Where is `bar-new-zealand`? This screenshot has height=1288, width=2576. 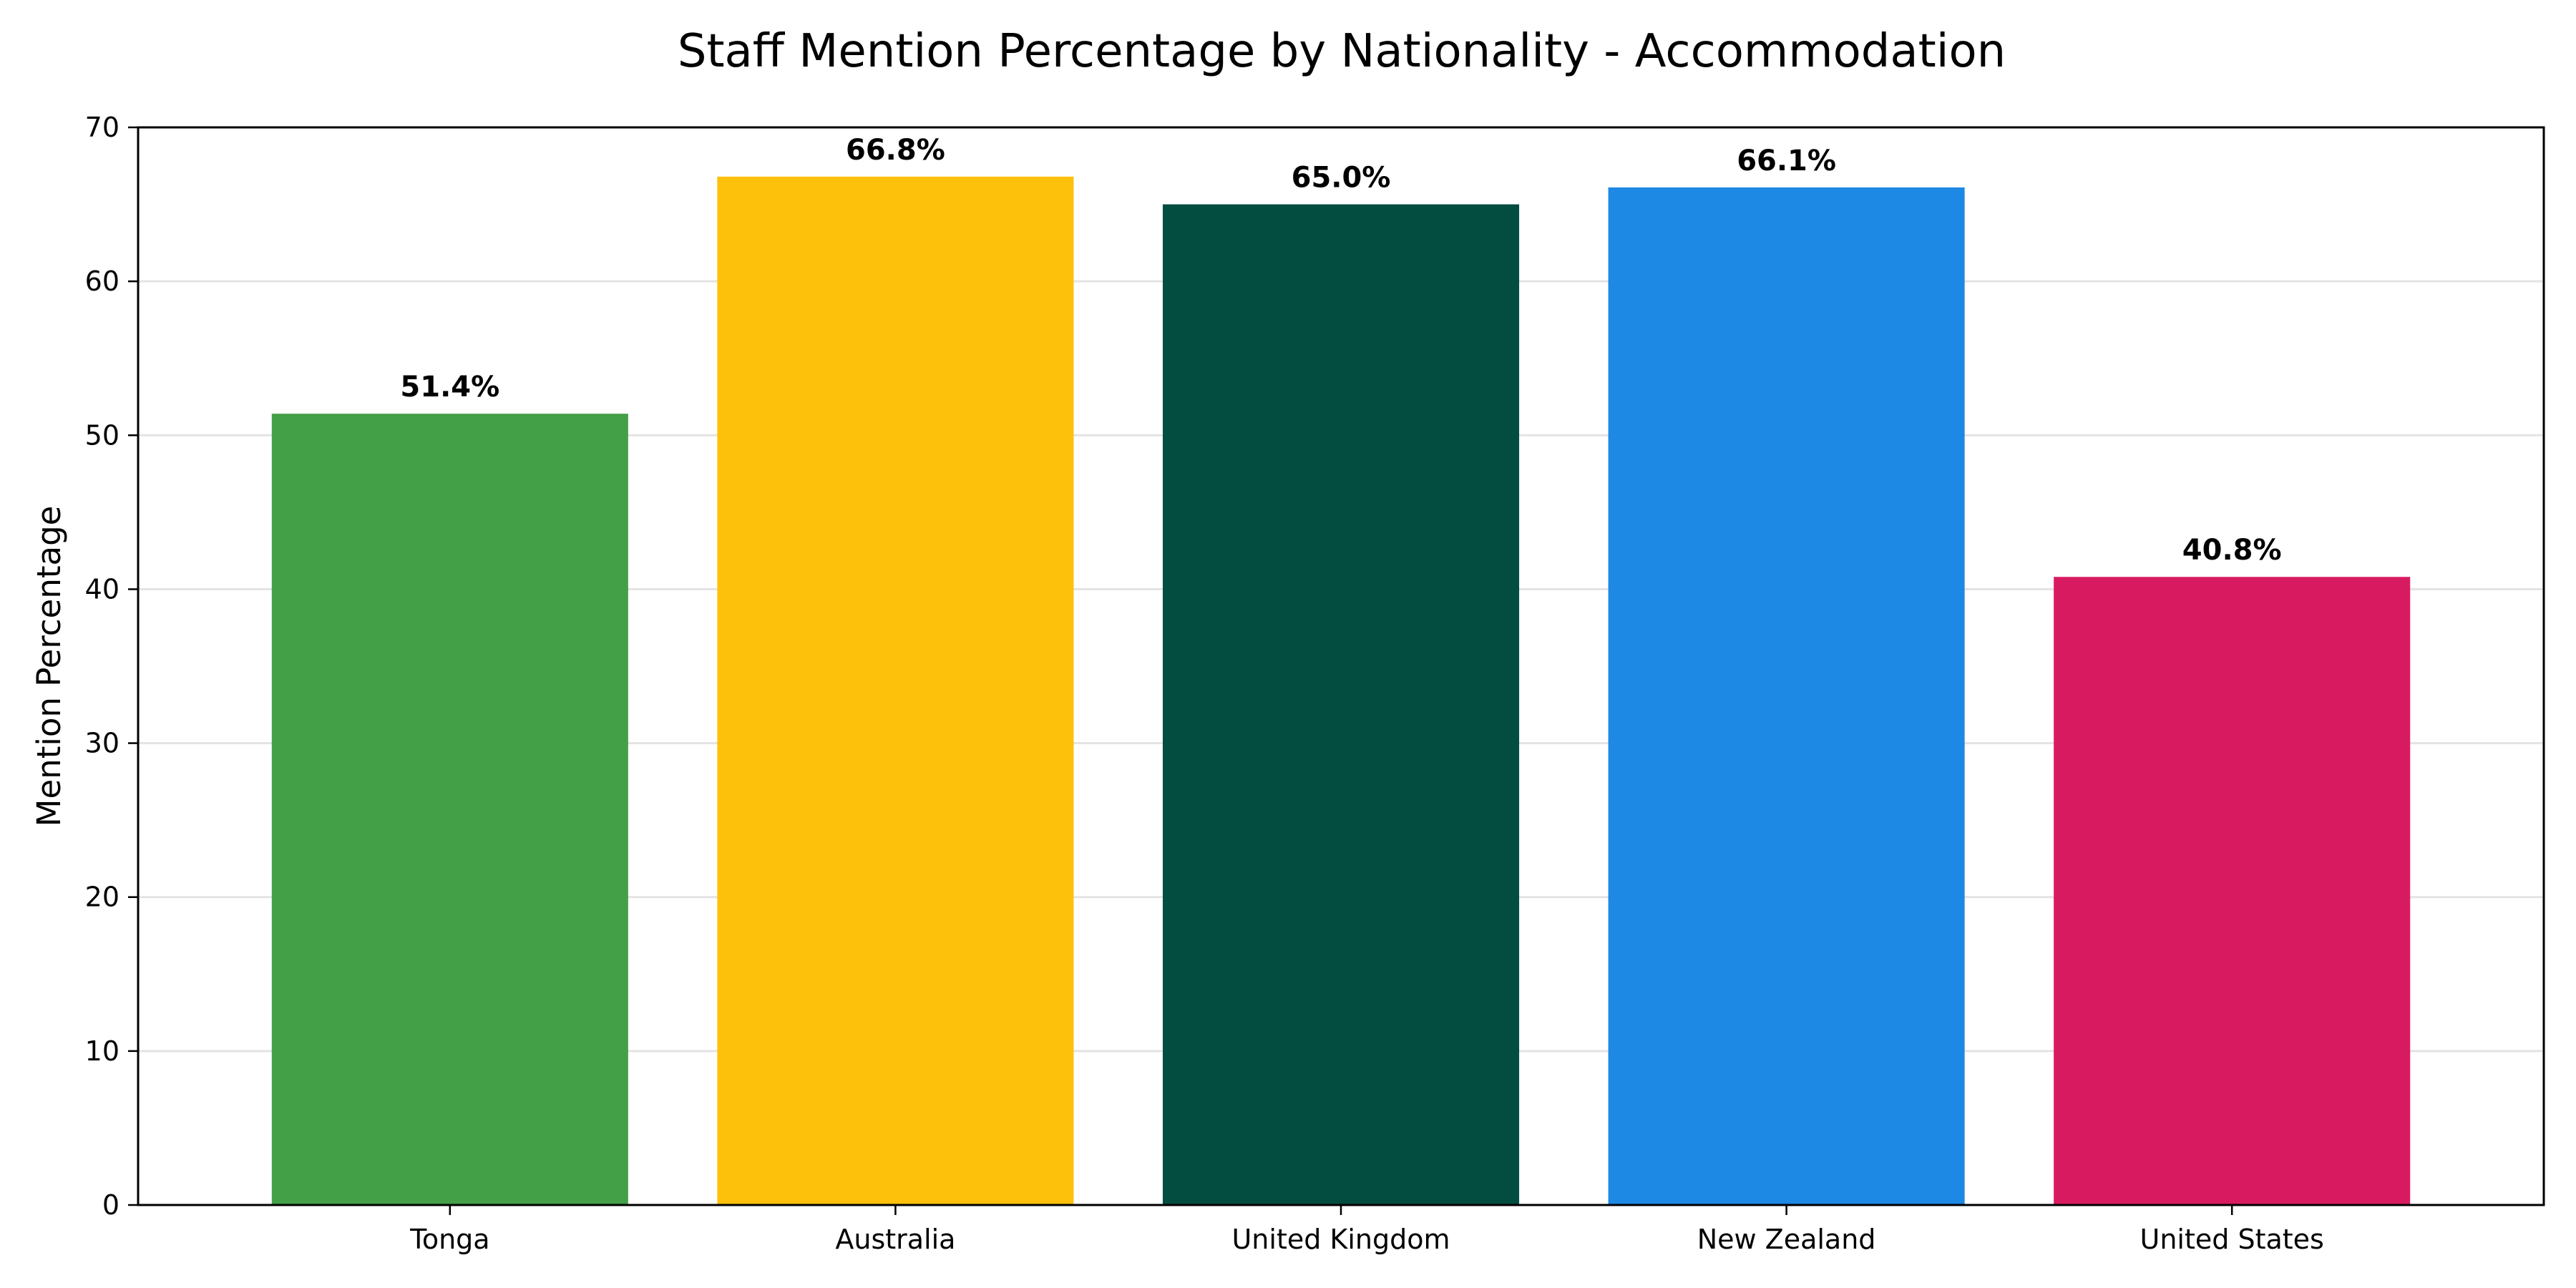 bar-new-zealand is located at coordinates (1786, 696).